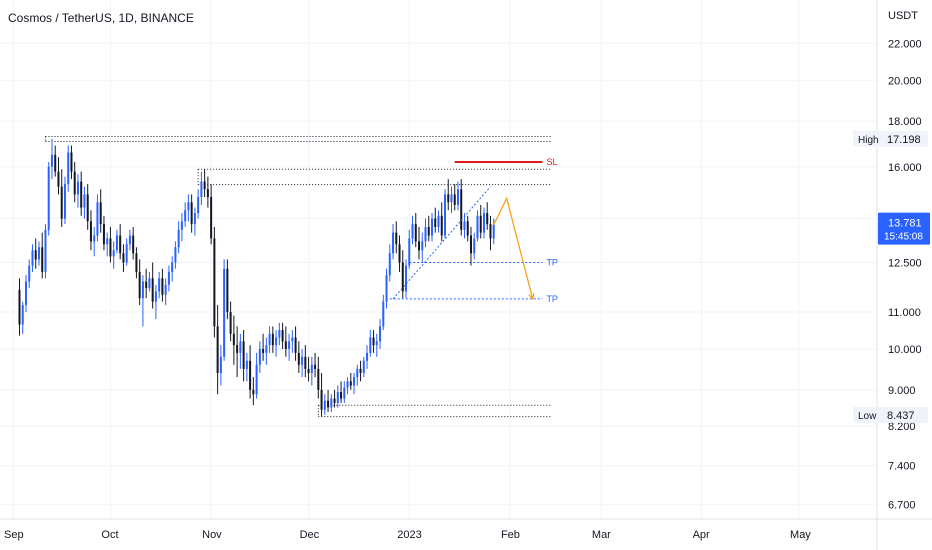  What do you see at coordinates (903, 237) in the screenshot?
I see `last-price-countdown: 15:45:08` at bounding box center [903, 237].